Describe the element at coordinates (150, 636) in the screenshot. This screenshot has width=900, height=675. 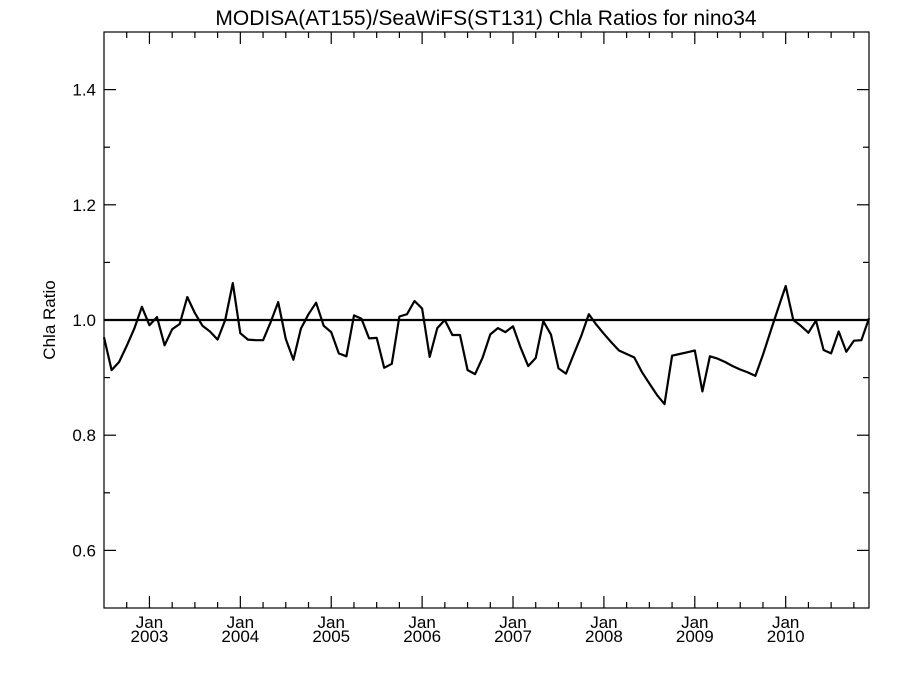
I see `x-tick-label-year: 2003` at that location.